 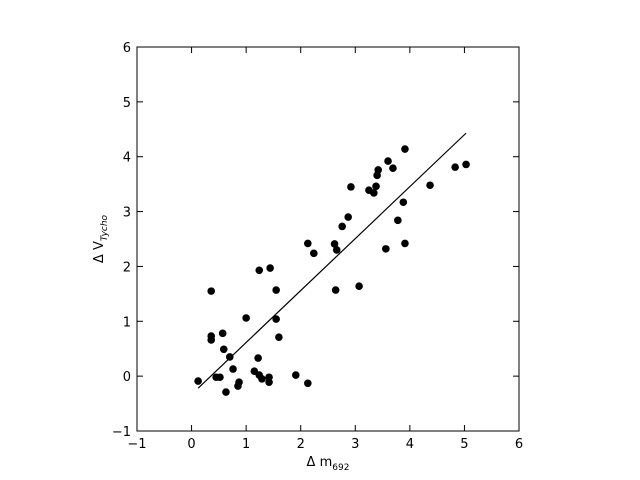 I want to click on y-tick-label: 0, so click(x=127, y=377).